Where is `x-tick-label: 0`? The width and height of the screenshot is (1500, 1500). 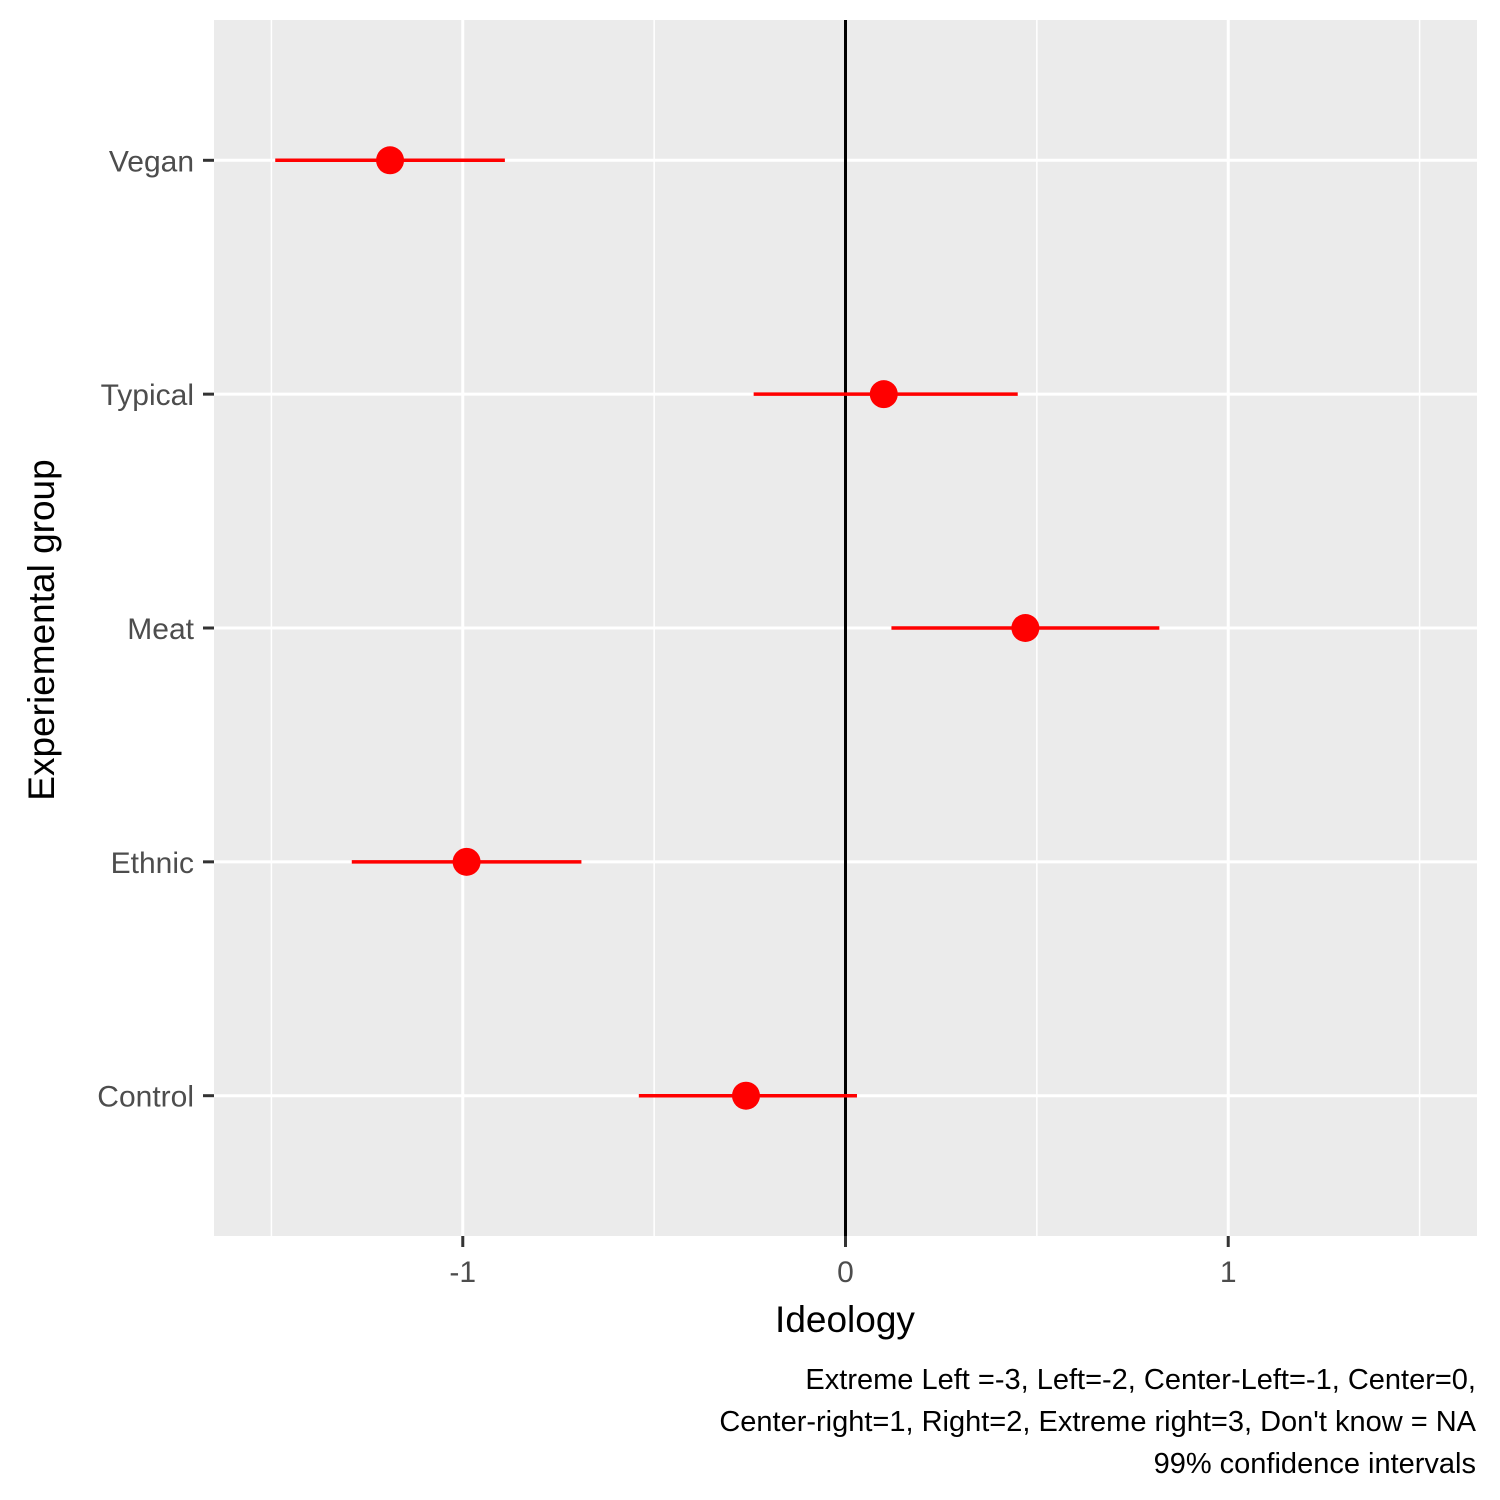 x-tick-label: 0 is located at coordinates (845, 1272).